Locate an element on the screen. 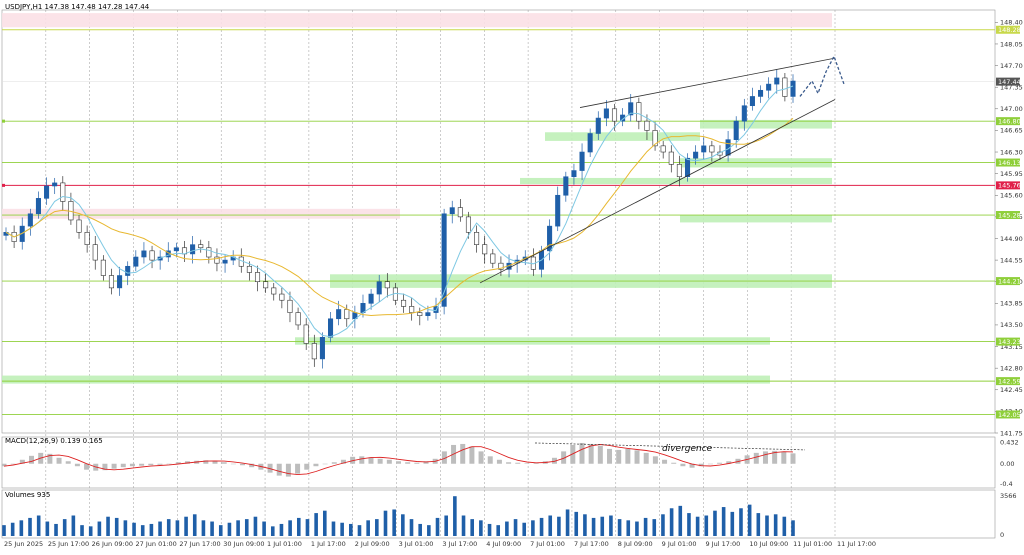  time-axis-label: 1 Jul 17:00 is located at coordinates (328, 544).